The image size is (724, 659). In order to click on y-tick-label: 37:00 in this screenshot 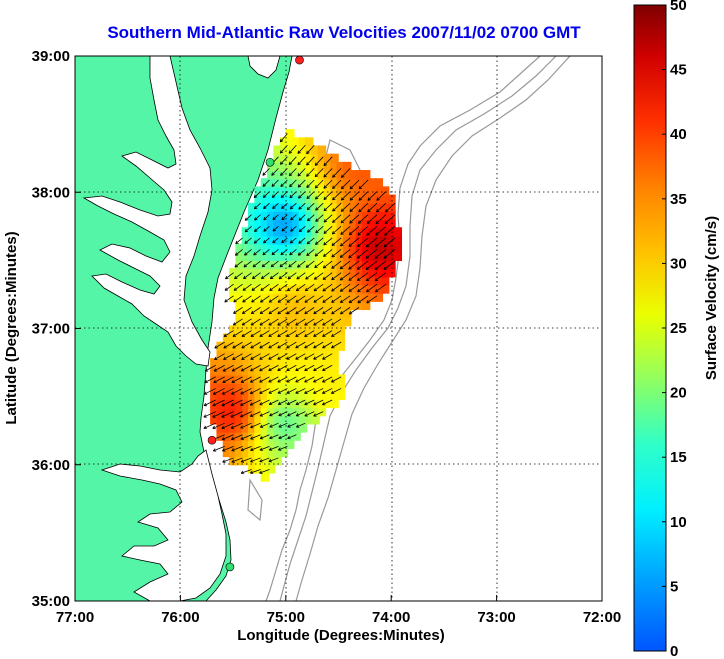, I will do `click(51, 329)`.